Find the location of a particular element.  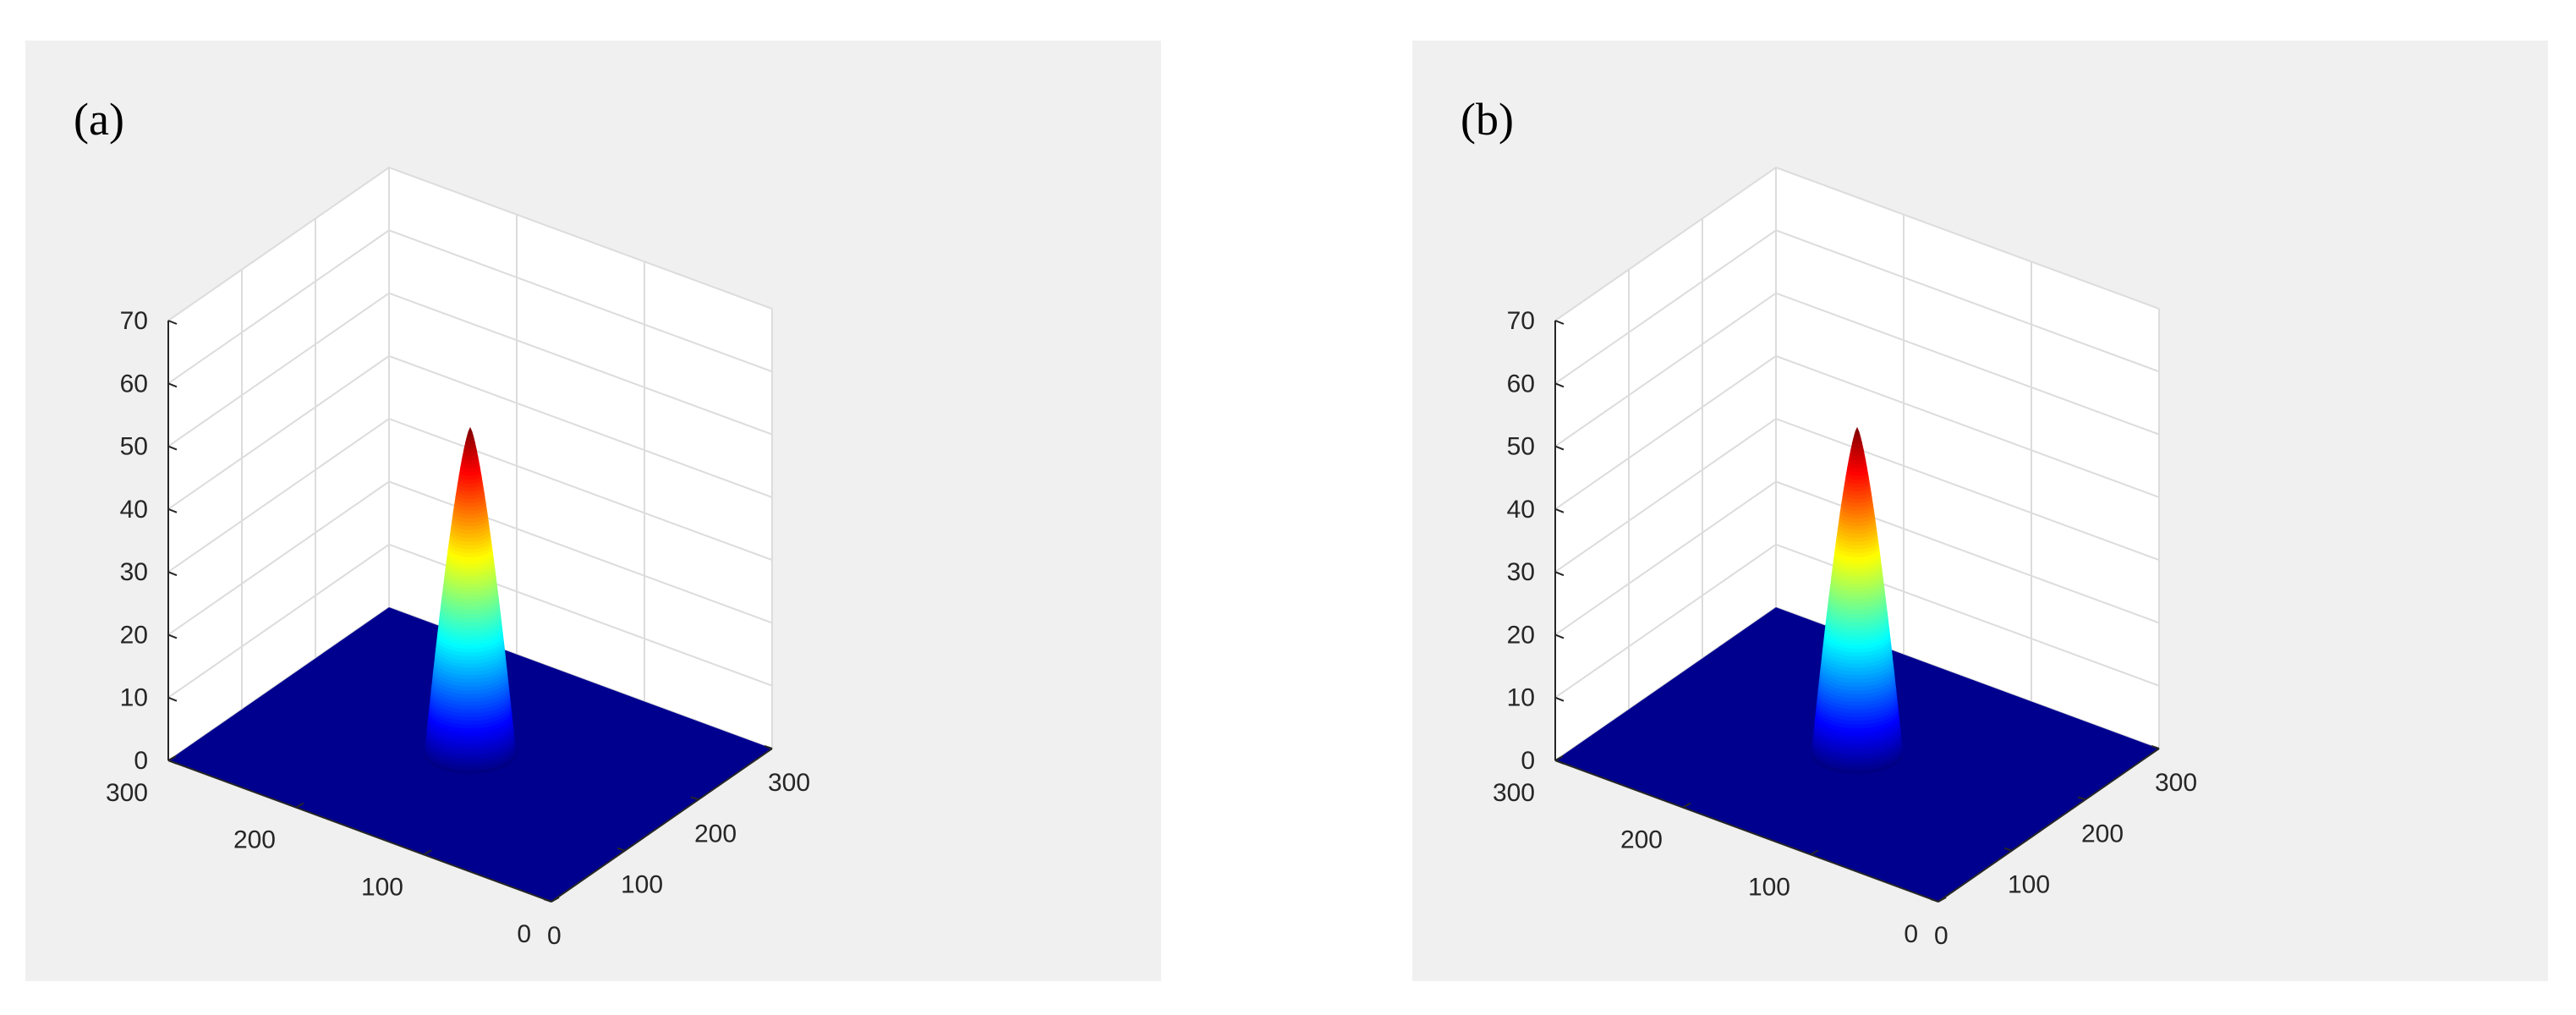

grid-lines is located at coordinates (470, 463).